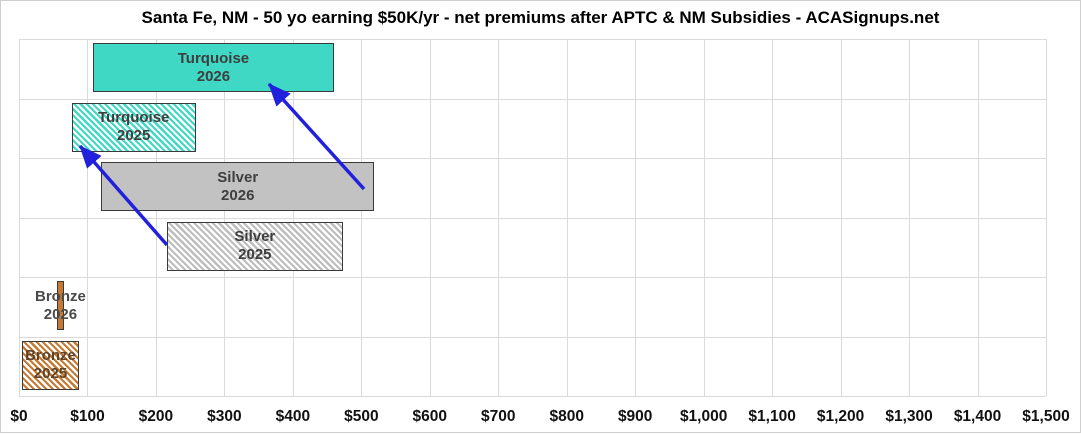 The image size is (1081, 434). Describe the element at coordinates (772, 416) in the screenshot. I see `x-tick-label: $1,100` at that location.